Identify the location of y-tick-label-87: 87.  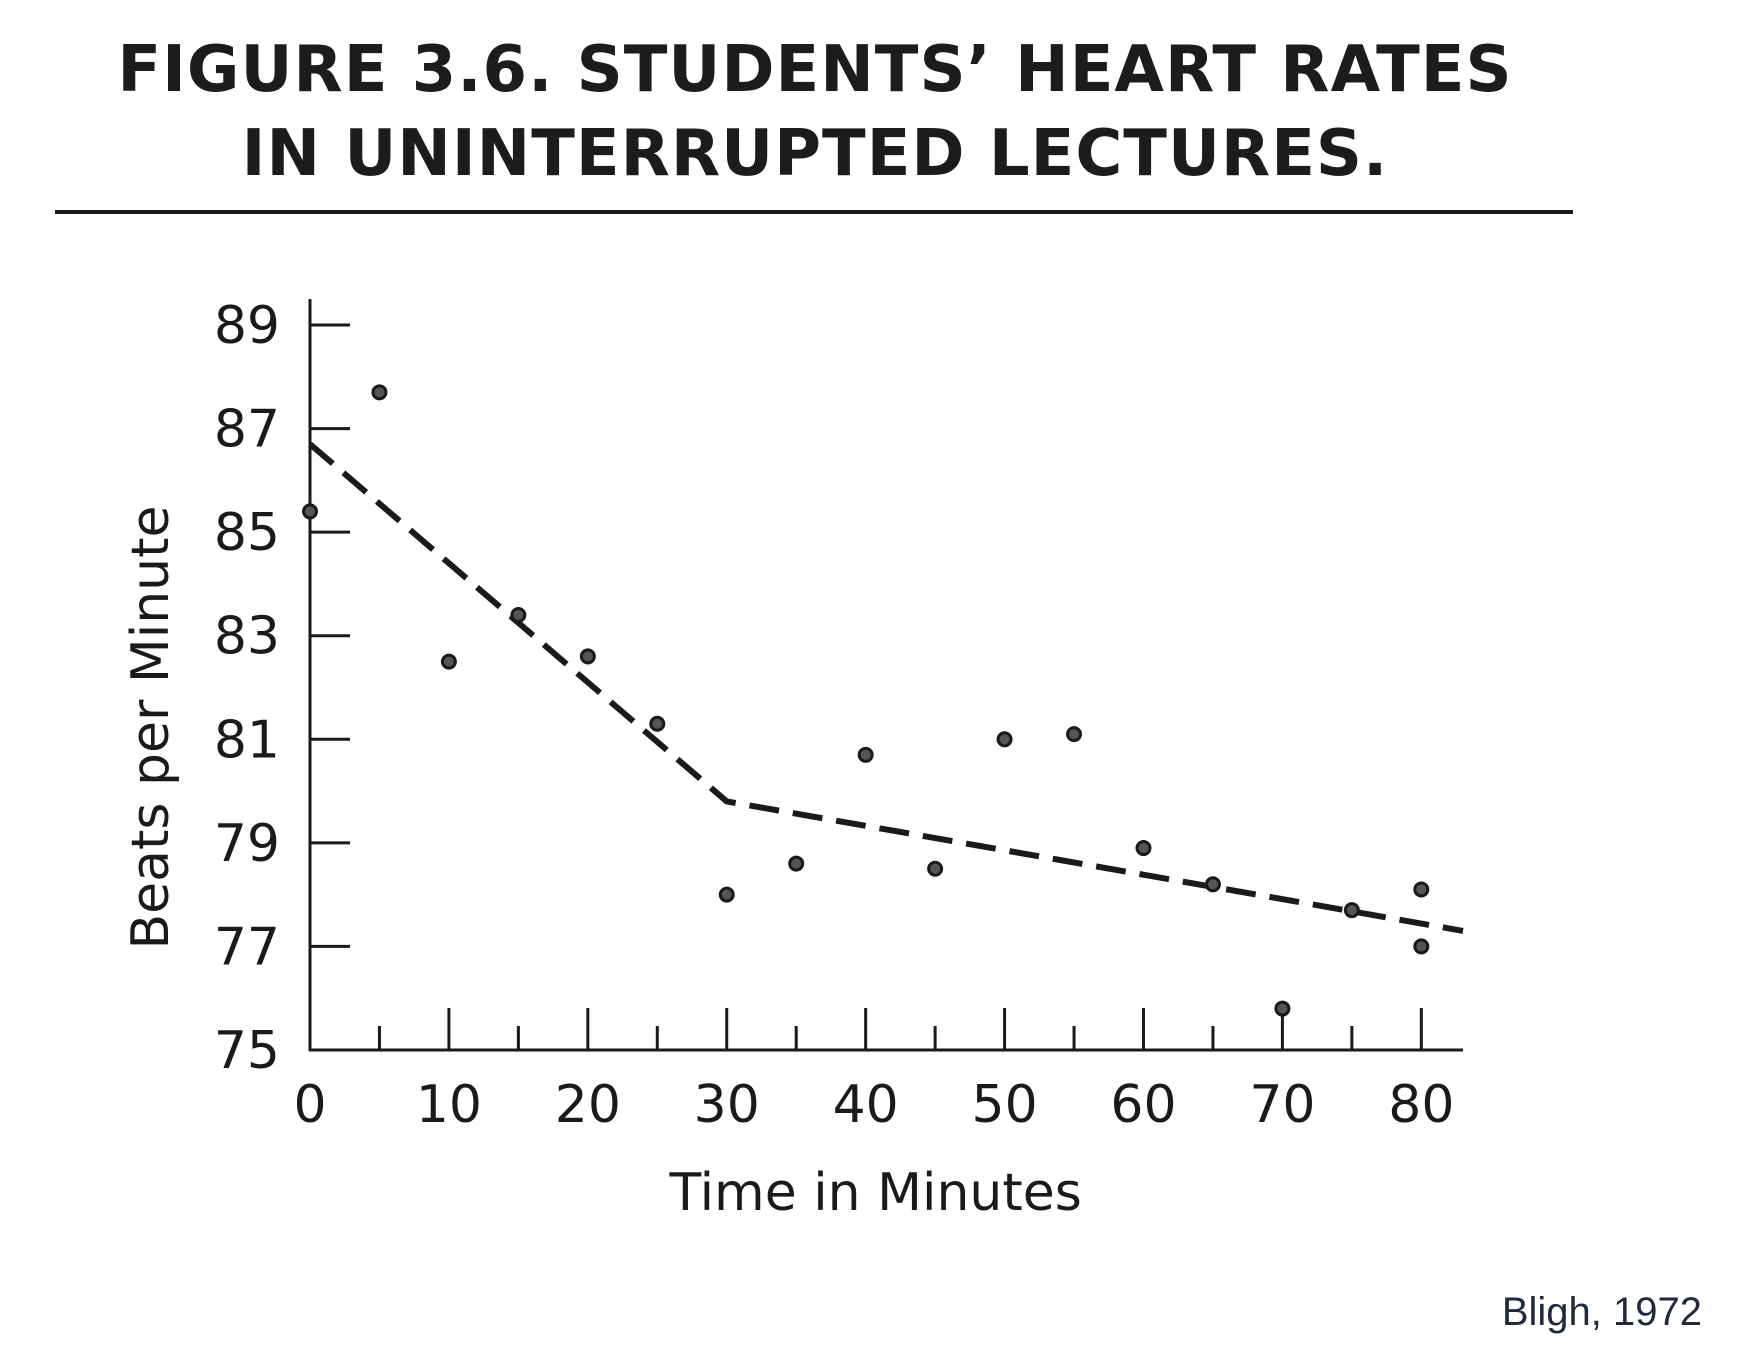
(247, 430).